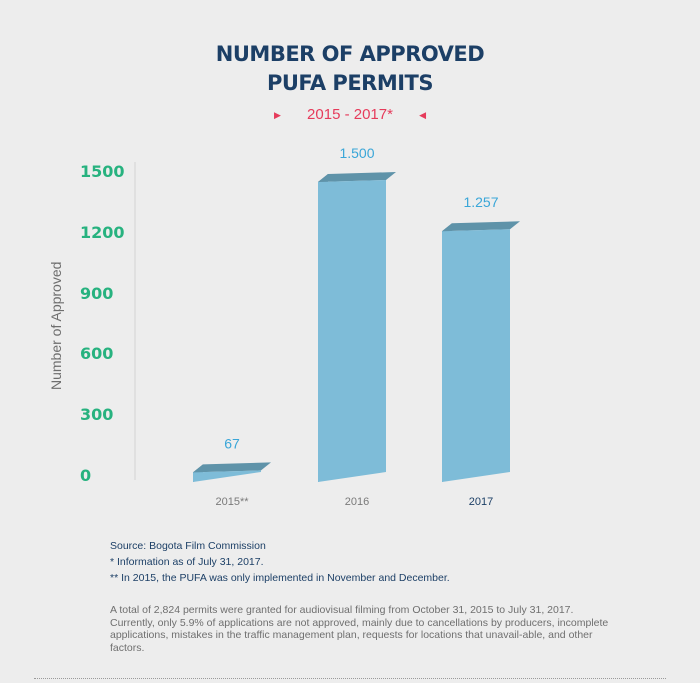  Describe the element at coordinates (232, 443) in the screenshot. I see `bar-value-label: 67` at that location.